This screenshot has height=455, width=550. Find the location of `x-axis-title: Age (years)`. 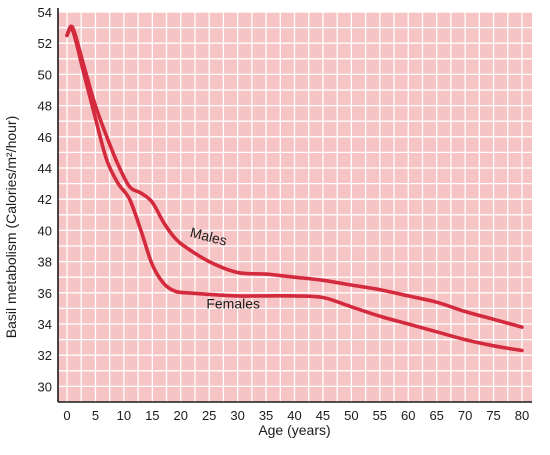

x-axis-title: Age (years) is located at coordinates (294, 430).